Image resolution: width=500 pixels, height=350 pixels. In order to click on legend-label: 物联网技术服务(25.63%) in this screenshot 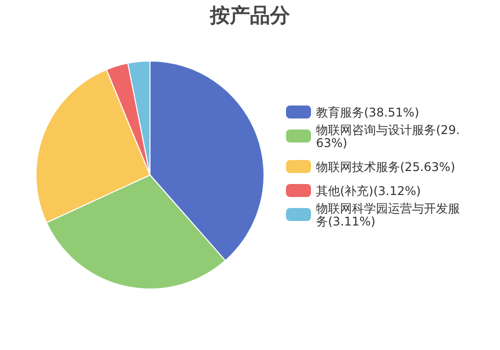, I will do `click(386, 167)`.